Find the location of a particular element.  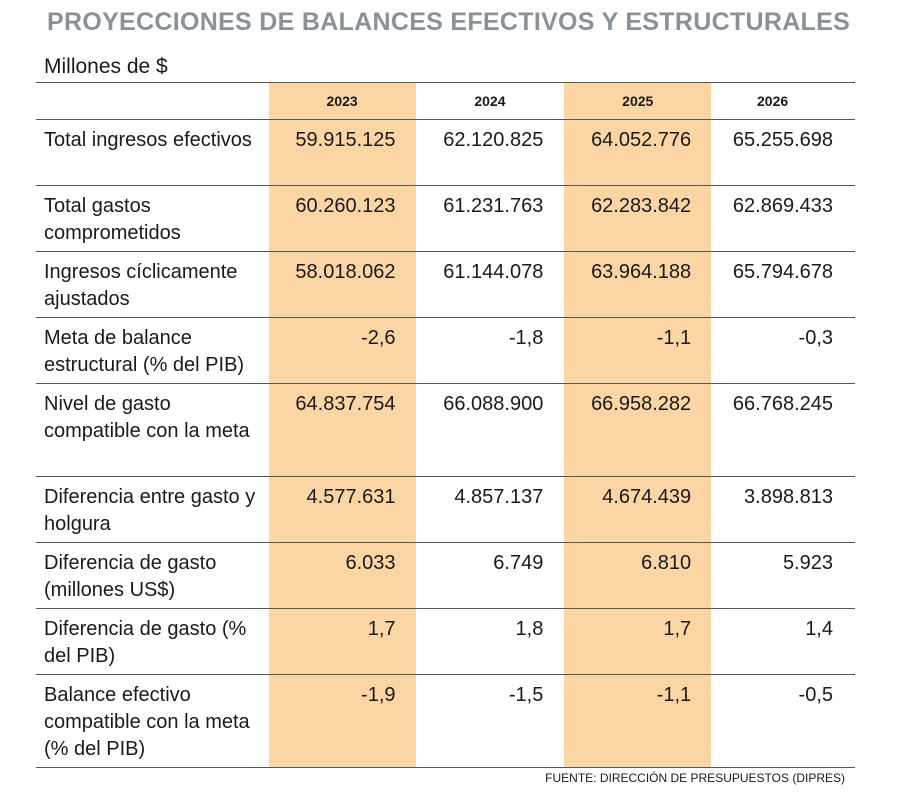

value-cell-2026: 62.869.433 is located at coordinates (782, 206).